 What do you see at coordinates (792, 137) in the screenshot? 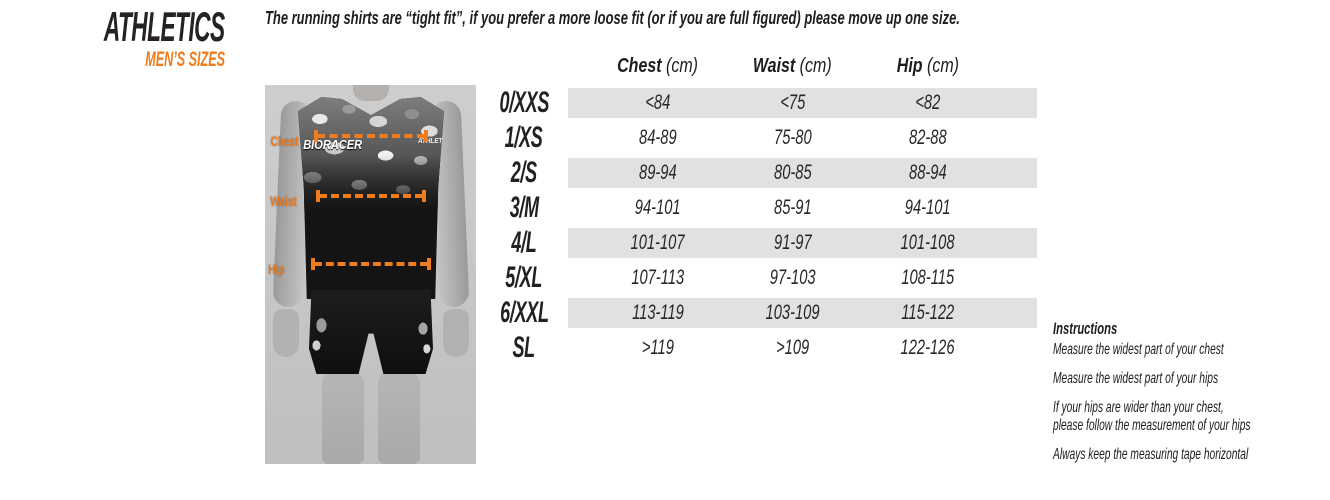
I see `waist-value: 75-80` at bounding box center [792, 137].